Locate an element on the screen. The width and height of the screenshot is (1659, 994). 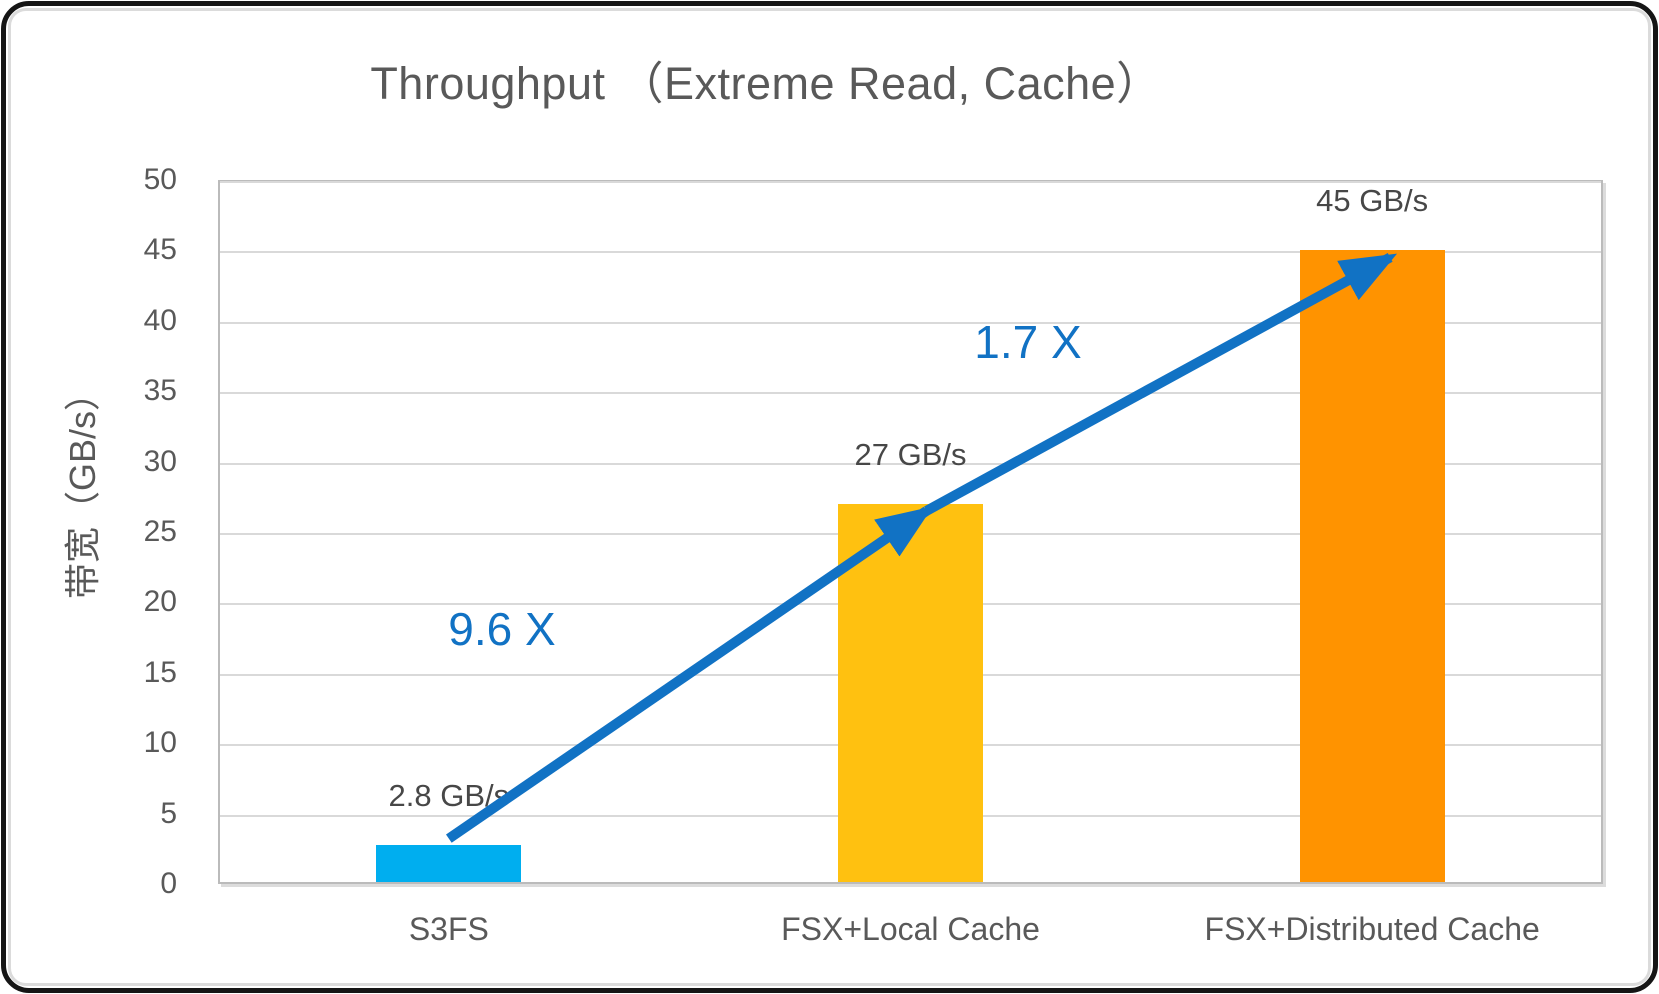
data-label-2: 27 GB/s is located at coordinates (910, 454).